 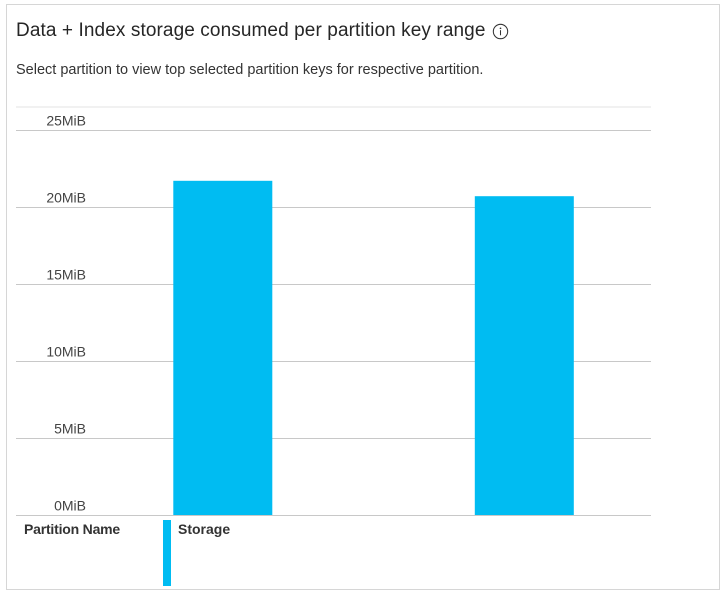 What do you see at coordinates (500, 31) in the screenshot?
I see `info-circle-icon` at bounding box center [500, 31].